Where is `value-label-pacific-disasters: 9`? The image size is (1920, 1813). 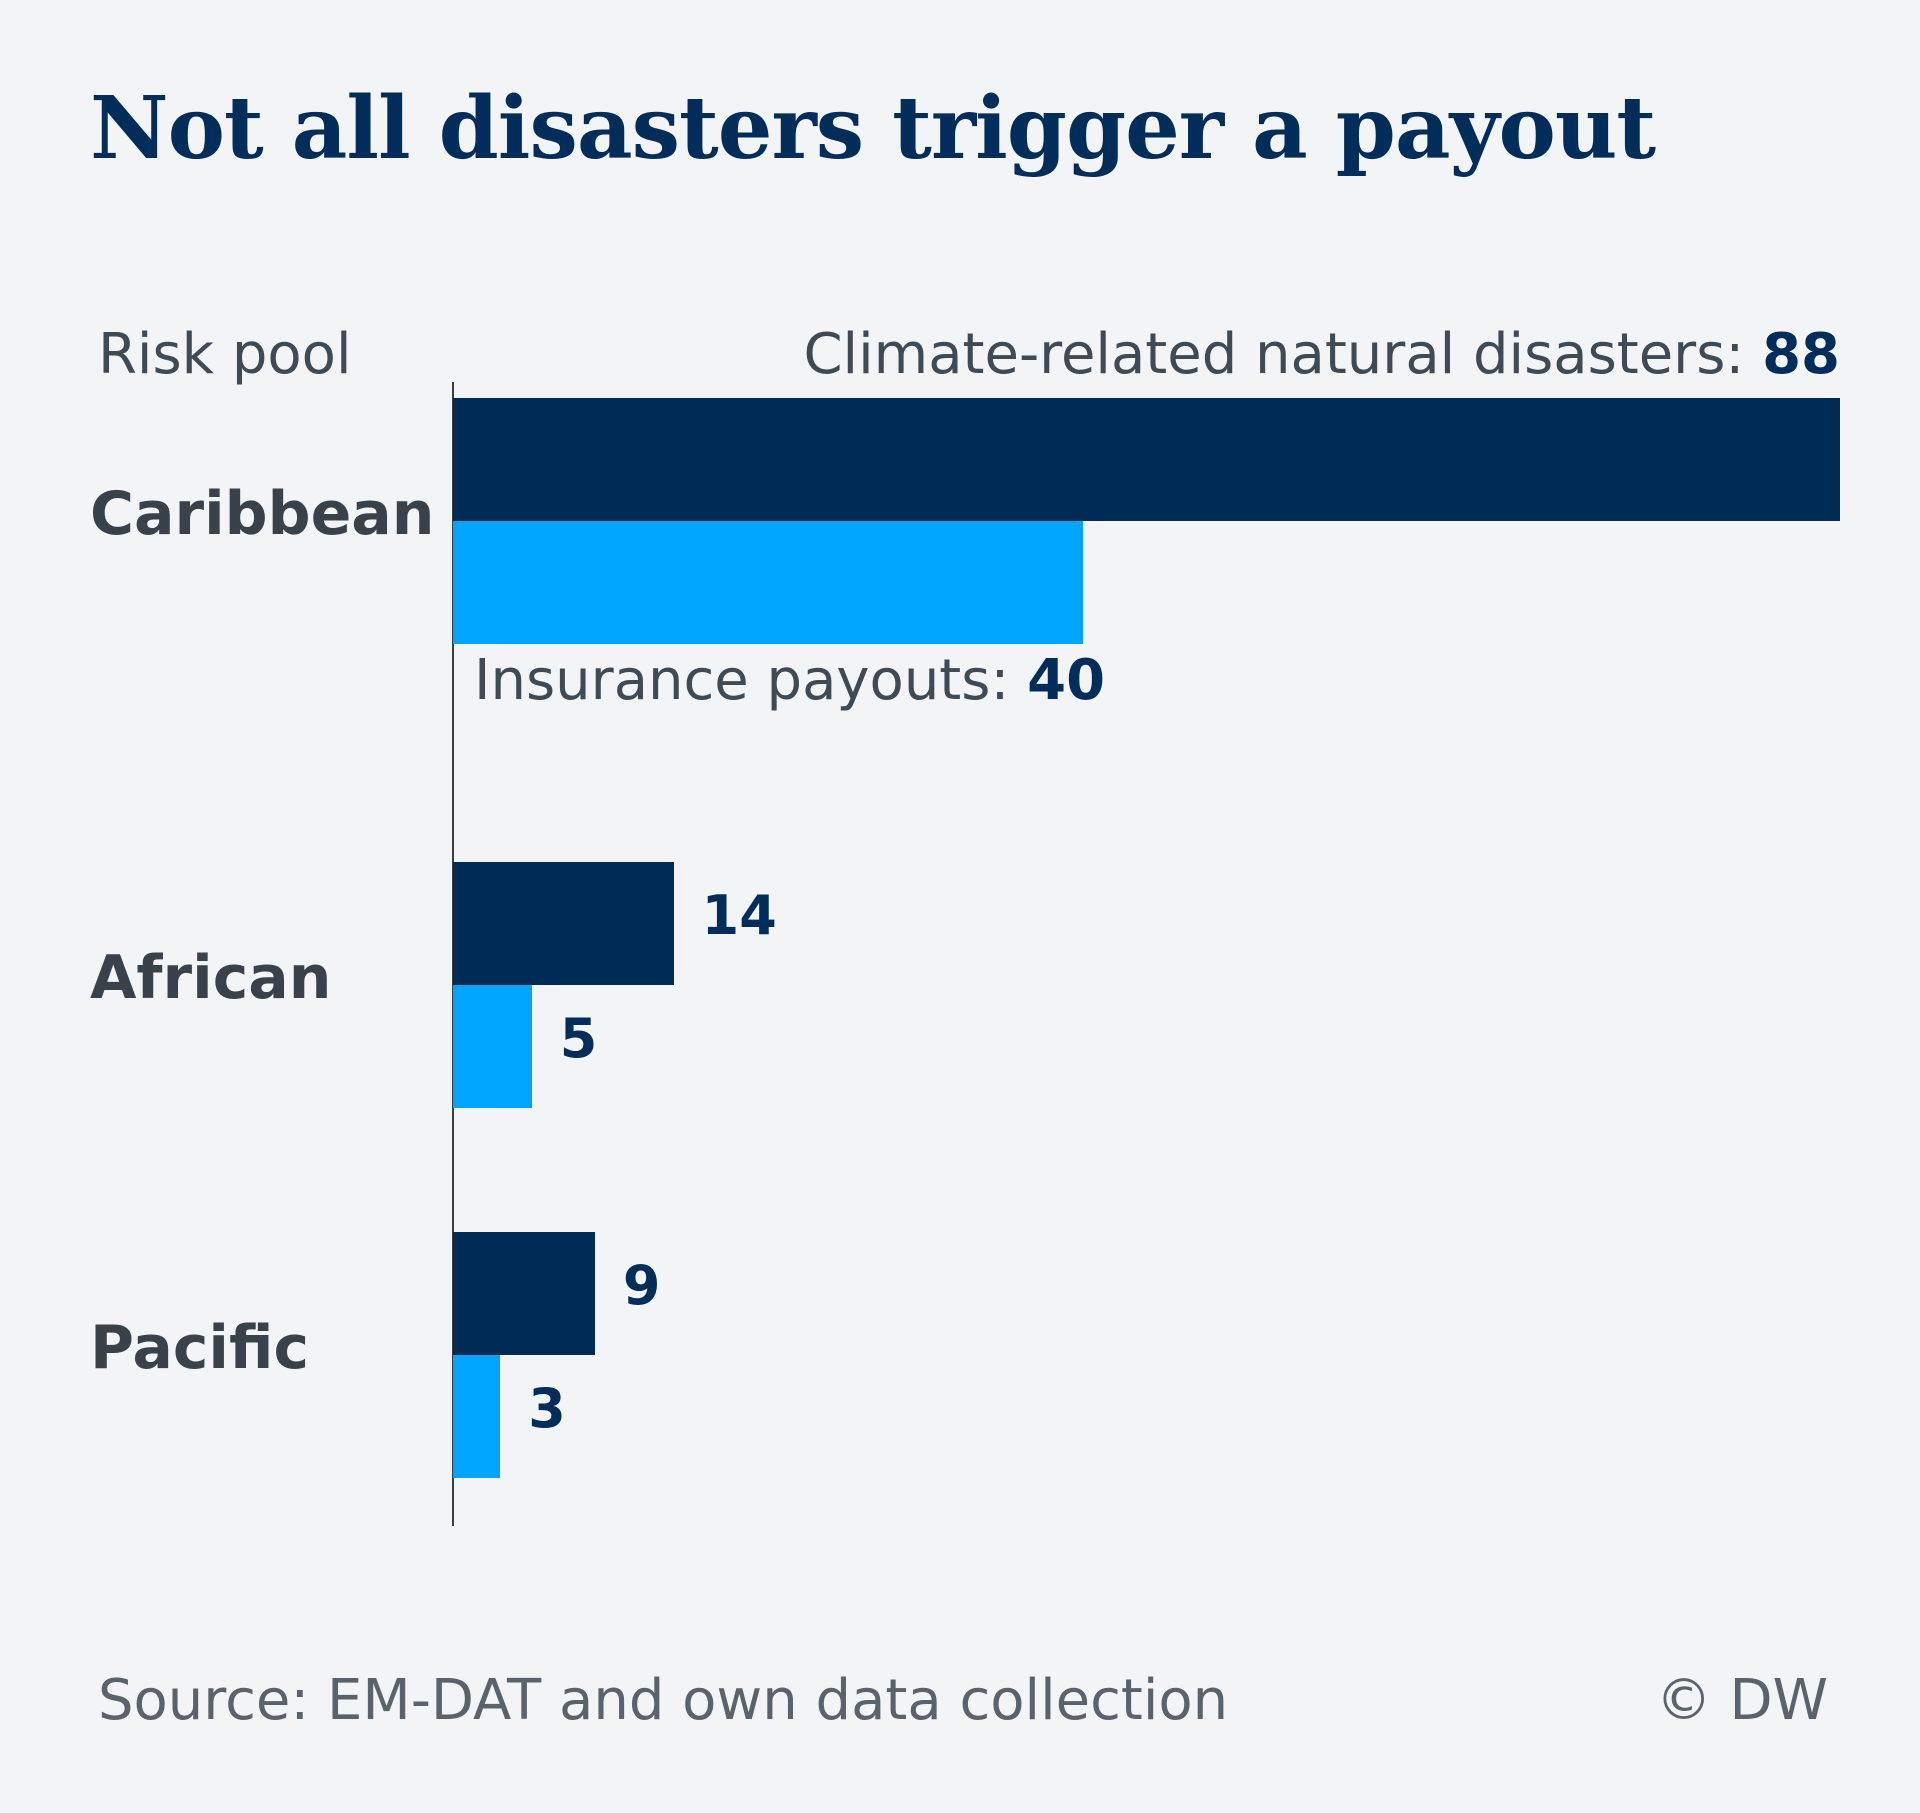
value-label-pacific-disasters: 9 is located at coordinates (641, 1285).